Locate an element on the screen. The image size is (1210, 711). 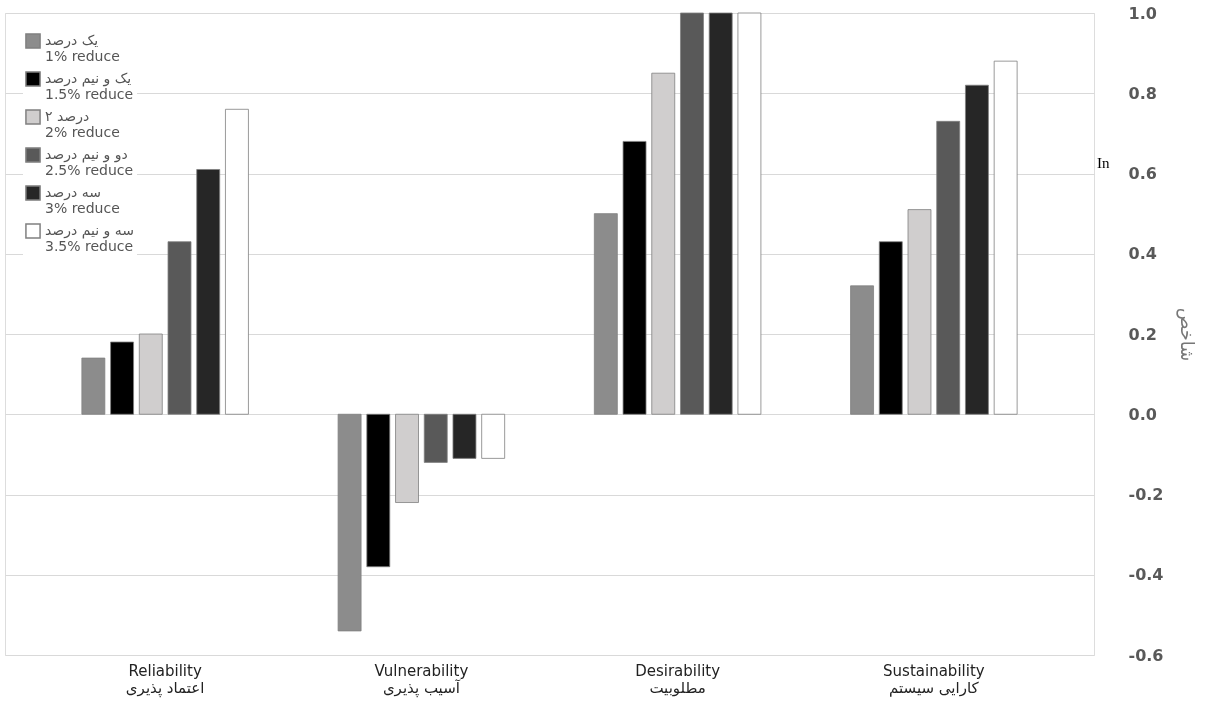
y-tick-label: -0.6 is located at coordinates (1146, 655).